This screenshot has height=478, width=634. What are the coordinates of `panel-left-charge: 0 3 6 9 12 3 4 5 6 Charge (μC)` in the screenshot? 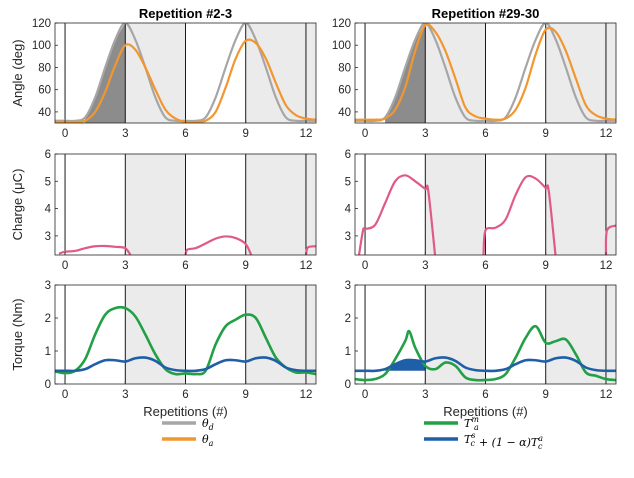 It's located at (163, 210).